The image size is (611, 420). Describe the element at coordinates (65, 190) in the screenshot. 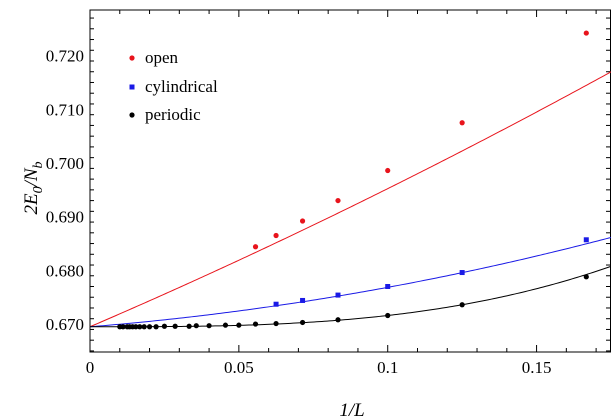

I see `y-tick-labels: 0.670 0.680 0.690 0.700 0.710 0.720` at that location.